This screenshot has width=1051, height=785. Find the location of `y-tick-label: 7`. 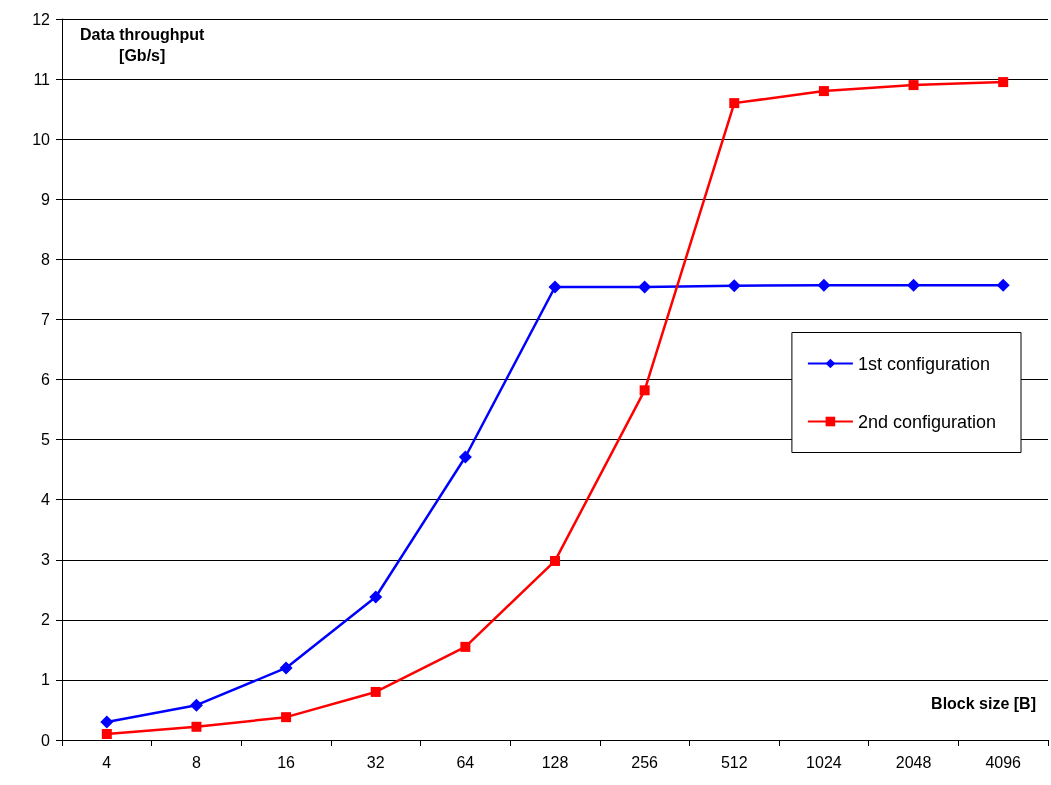

y-tick-label: 7 is located at coordinates (46, 319).